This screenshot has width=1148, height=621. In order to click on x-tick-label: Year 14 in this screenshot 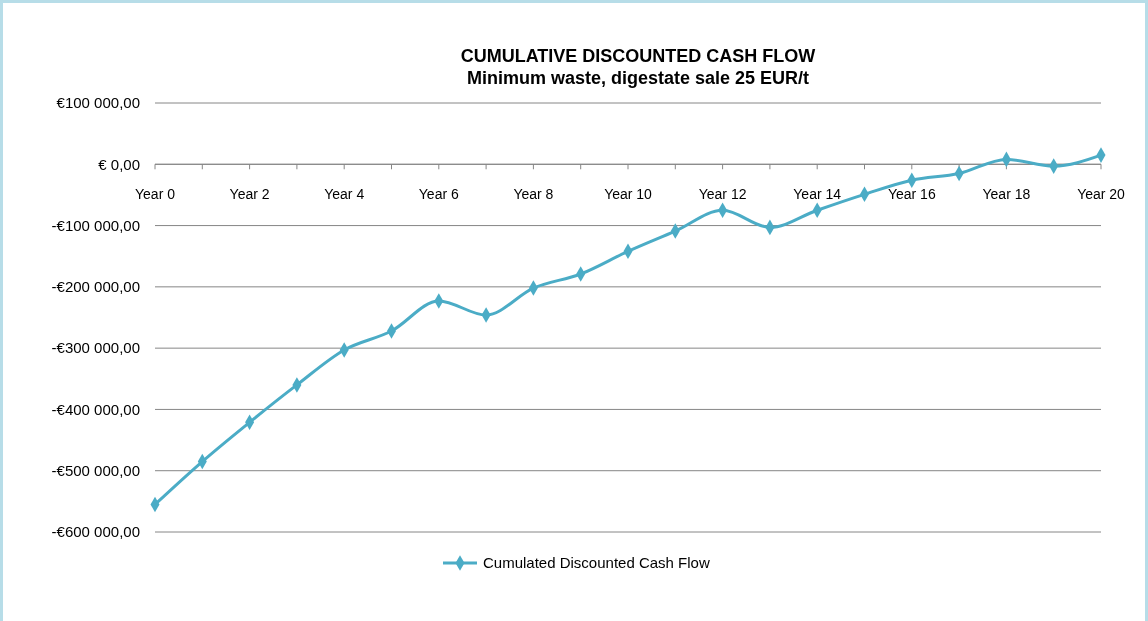, I will do `click(817, 194)`.